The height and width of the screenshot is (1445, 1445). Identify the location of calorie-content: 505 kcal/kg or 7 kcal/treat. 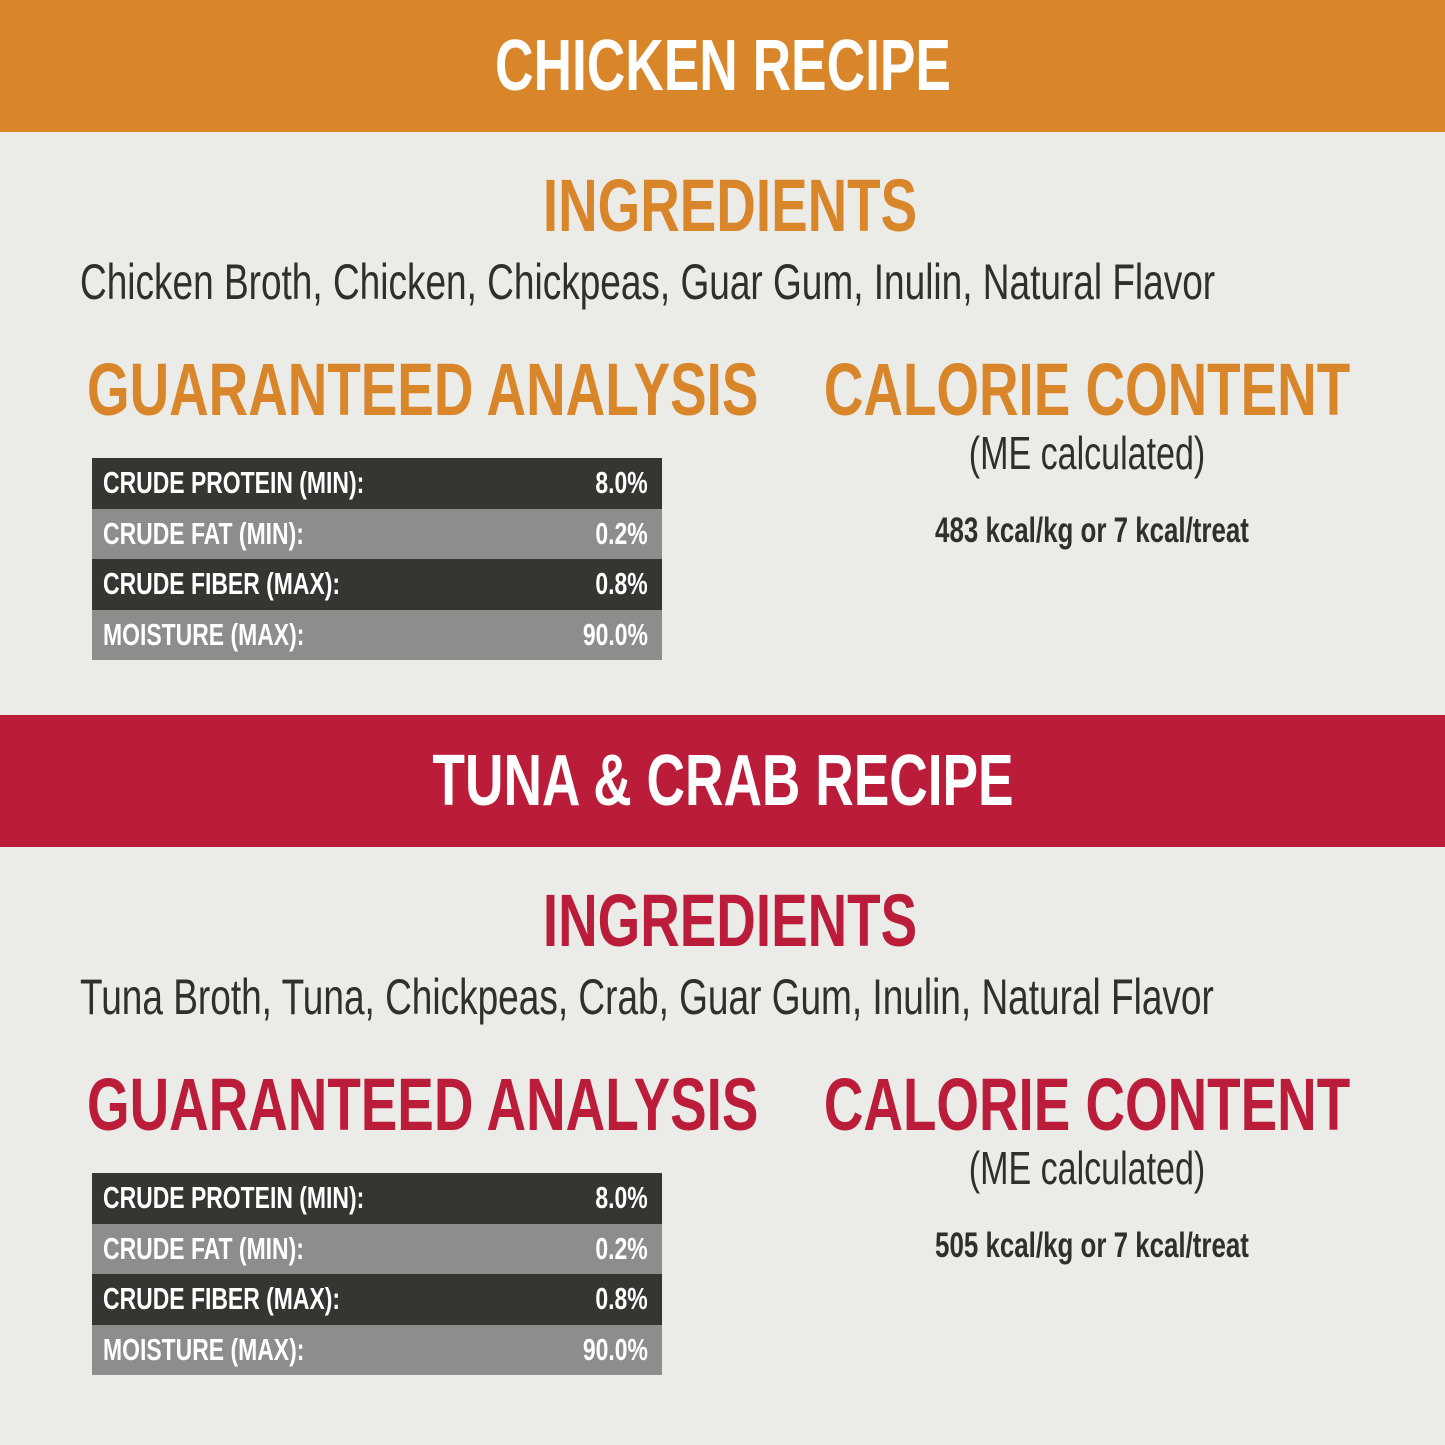
(1092, 1245).